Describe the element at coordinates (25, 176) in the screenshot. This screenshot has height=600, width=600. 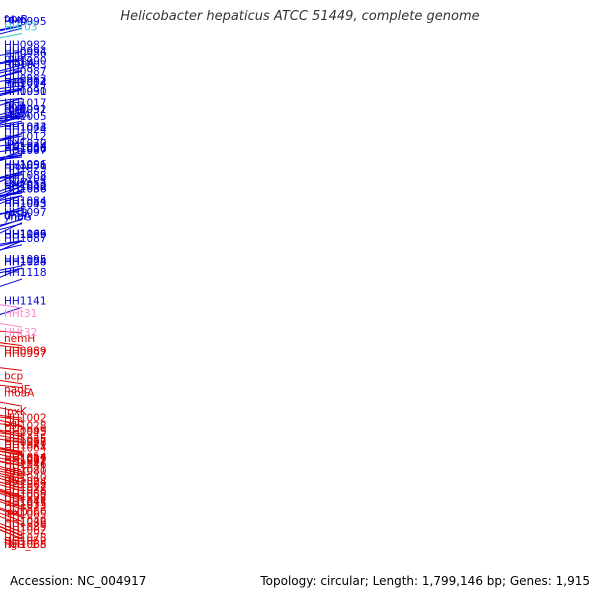
I see `gene-label: HH1088` at that location.